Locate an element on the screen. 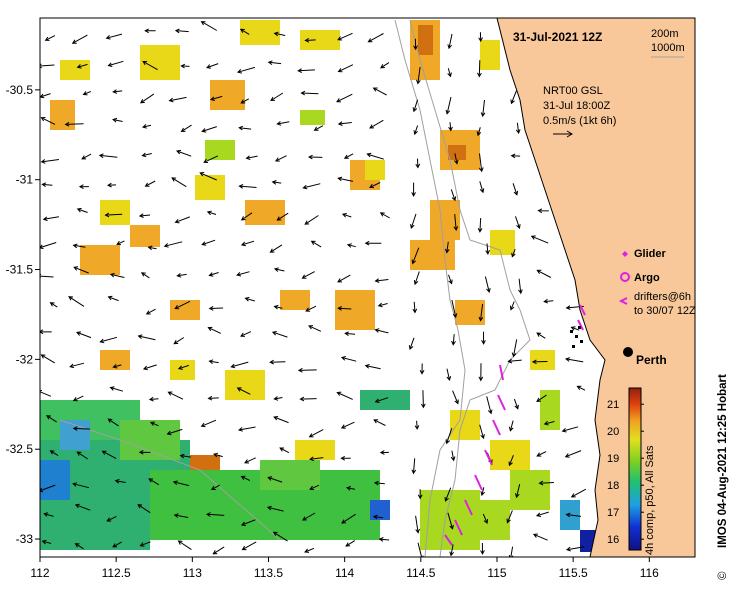 Image resolution: width=739 pixels, height=592 pixels. x-axis: 112 112.5 113 113.5 114 114.5 115 115.5 116 is located at coordinates (344, 568).